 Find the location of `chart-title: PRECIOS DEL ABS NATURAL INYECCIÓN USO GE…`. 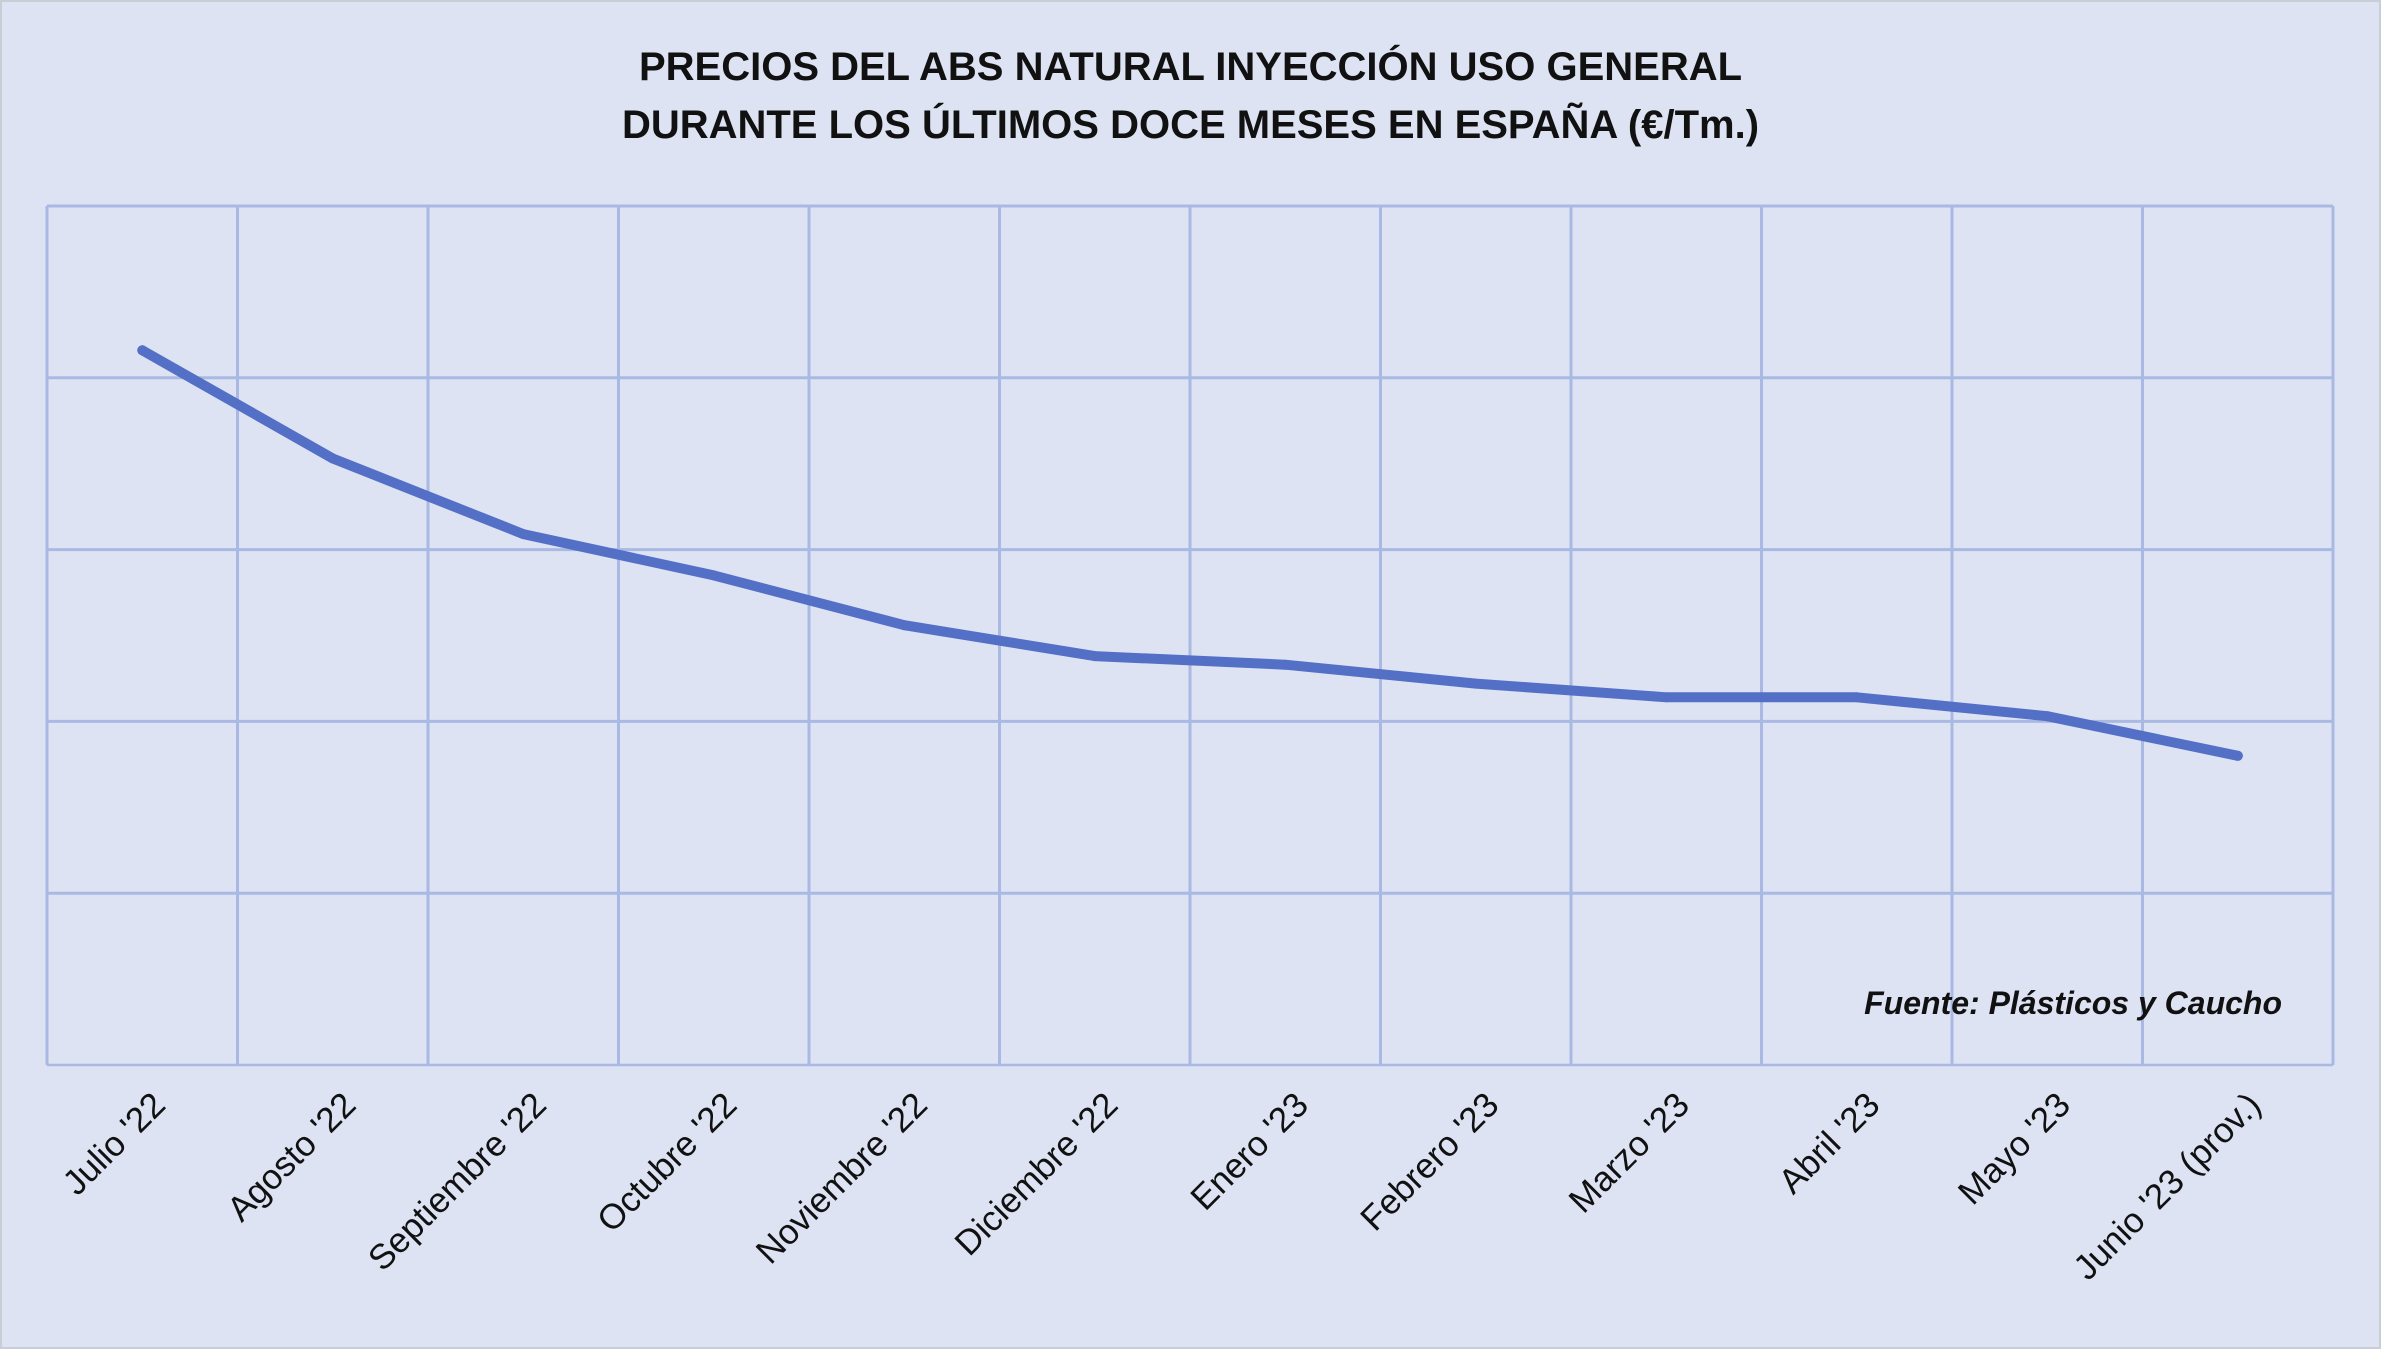

chart-title: PRECIOS DEL ABS NATURAL INYECCIÓN USO GE… is located at coordinates (1190, 96).